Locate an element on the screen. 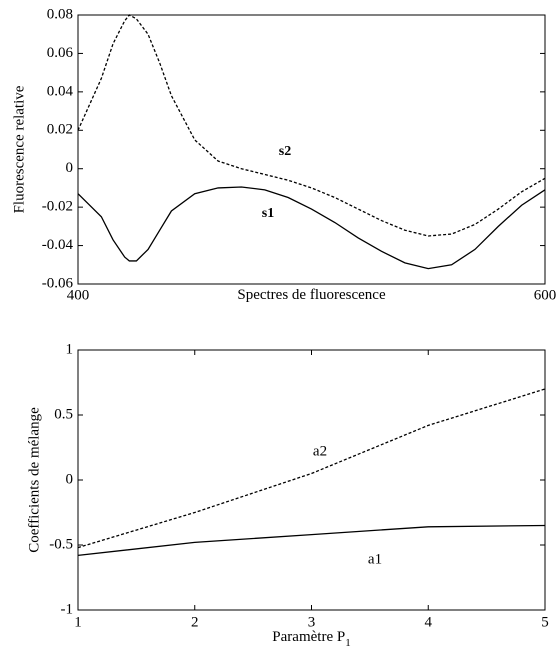 The height and width of the screenshot is (653, 556). series-label: a1 is located at coordinates (375, 559).